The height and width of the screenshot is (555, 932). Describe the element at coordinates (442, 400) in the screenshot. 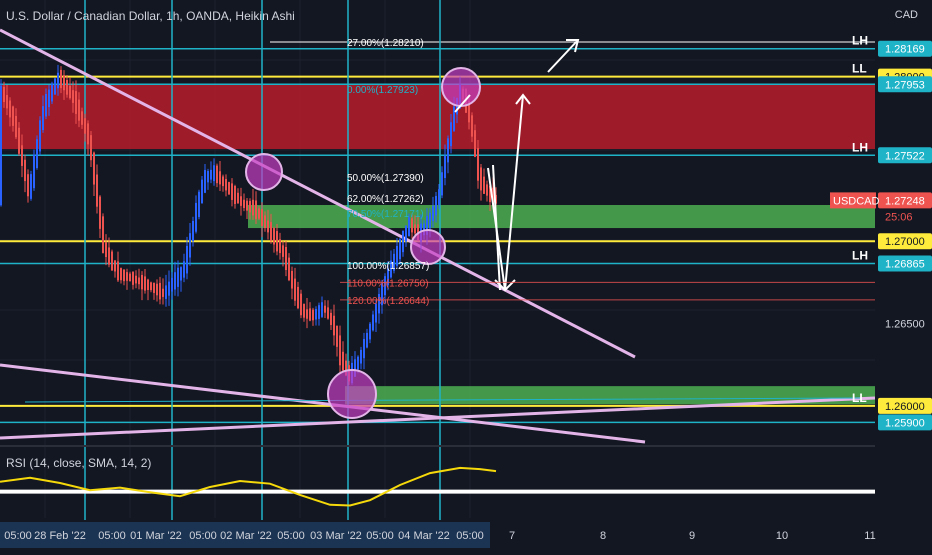

I see `support-line` at that location.